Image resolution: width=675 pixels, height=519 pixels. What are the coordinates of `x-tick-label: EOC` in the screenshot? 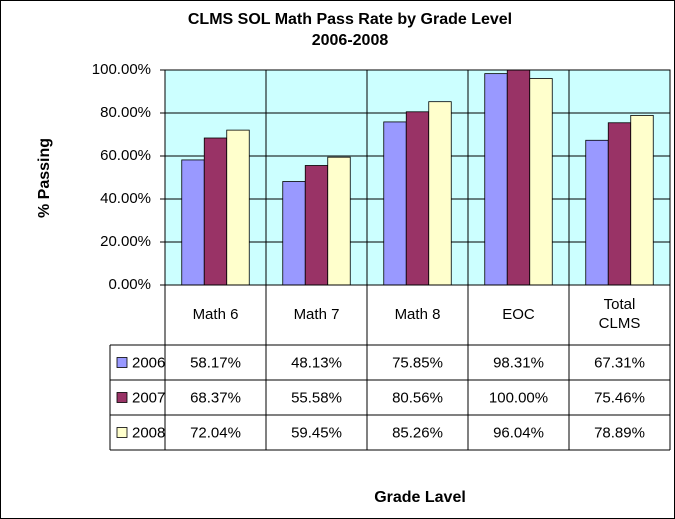 It's located at (518, 314).